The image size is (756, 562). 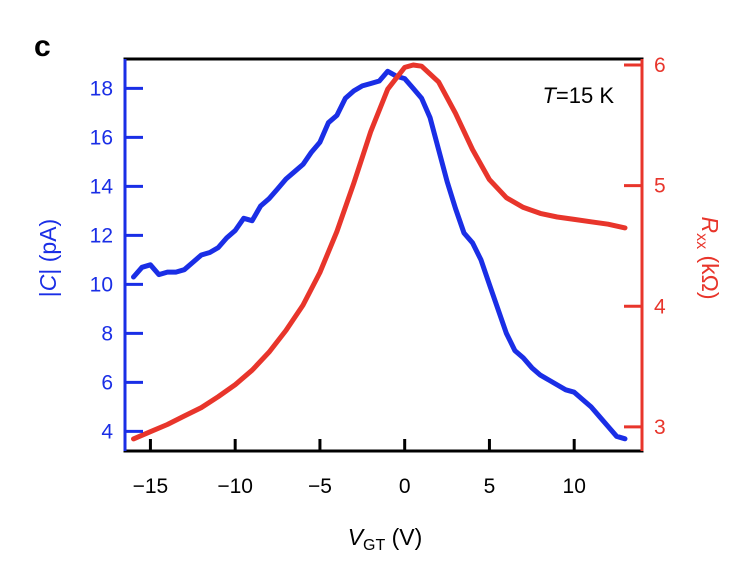 What do you see at coordinates (585, 95) in the screenshot?
I see `annotation-rest: =15 K` at bounding box center [585, 95].